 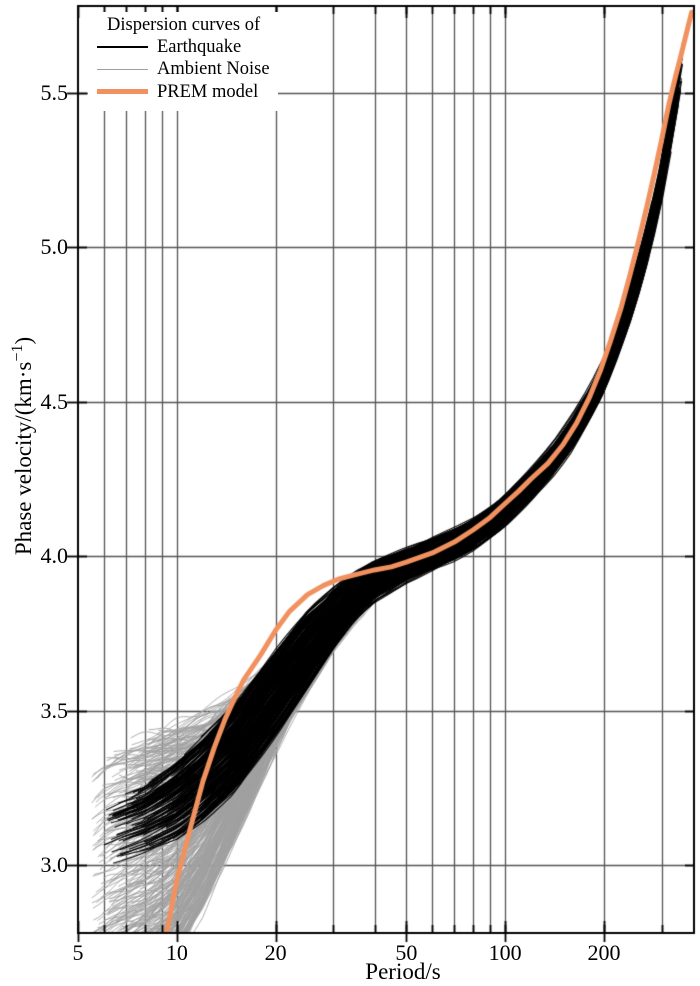 I want to click on y-tick-label: 3.5, so click(x=54, y=710).